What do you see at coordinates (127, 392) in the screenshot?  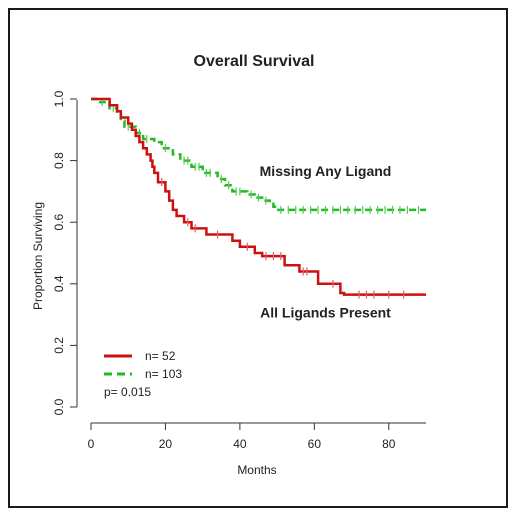 I see `p-value-label: p= 0.015` at bounding box center [127, 392].